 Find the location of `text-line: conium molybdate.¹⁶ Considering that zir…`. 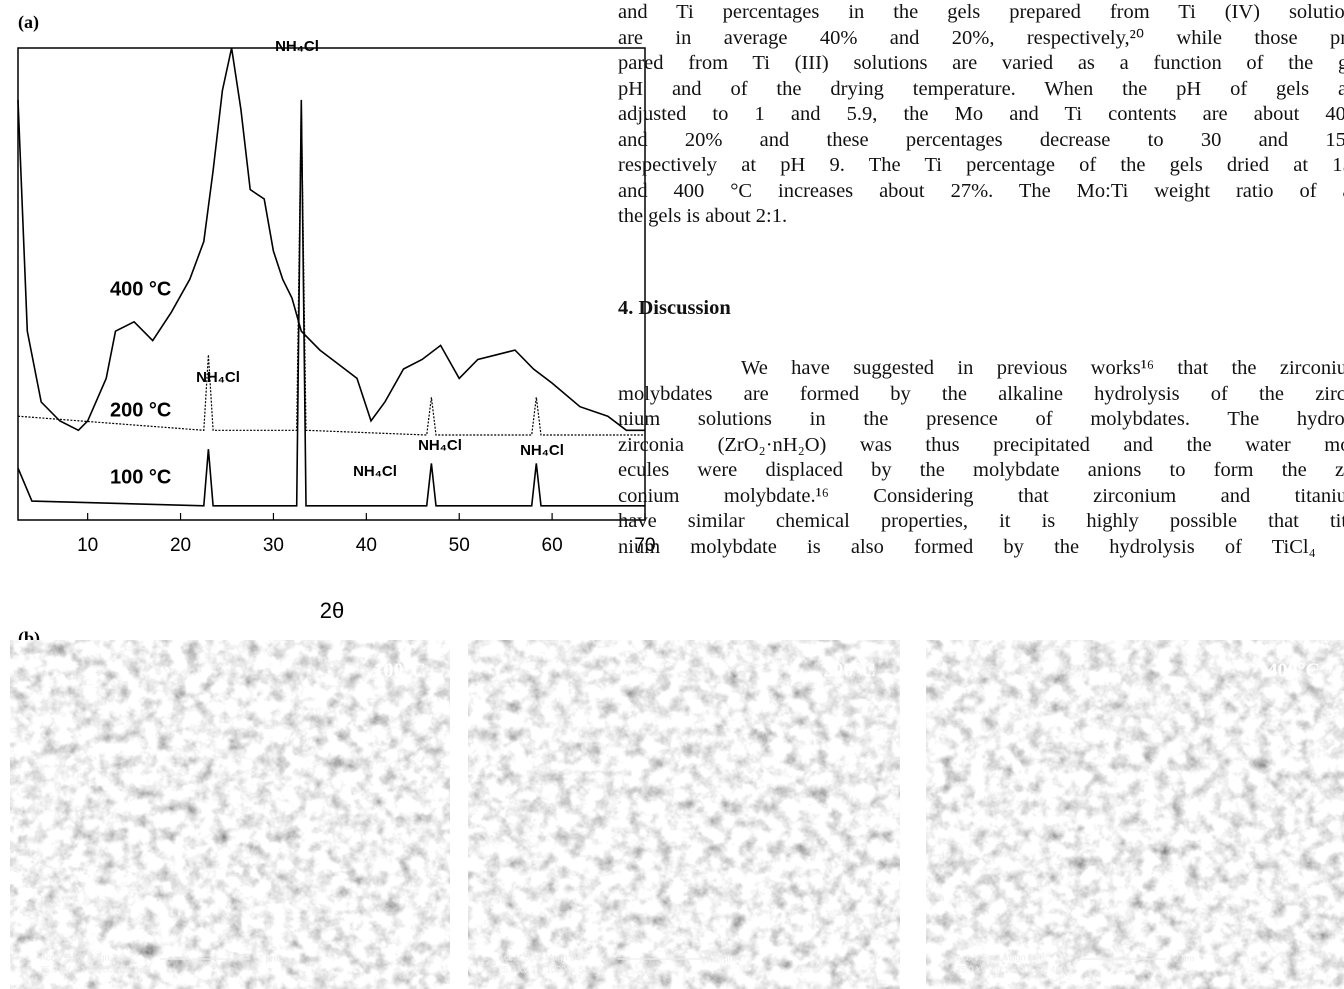

text-line: conium molybdate.¹⁶ Considering that zir… is located at coordinates (981, 495).